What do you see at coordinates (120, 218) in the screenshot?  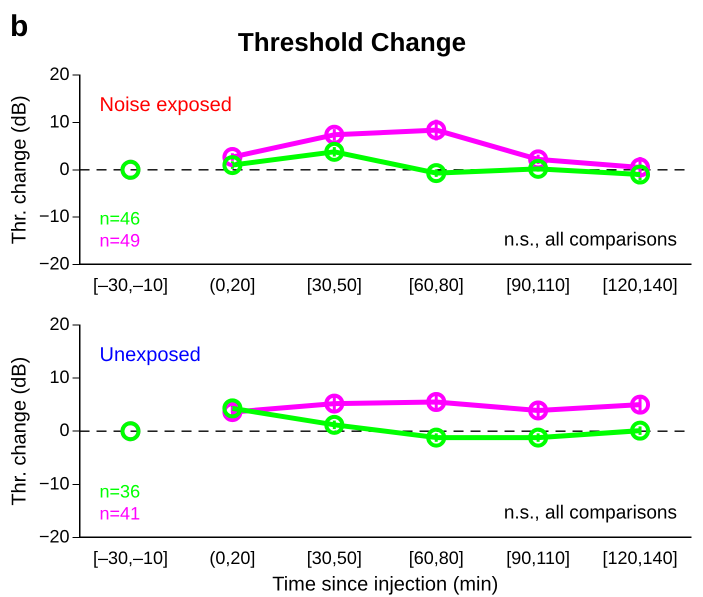 I see `text: n=46` at bounding box center [120, 218].